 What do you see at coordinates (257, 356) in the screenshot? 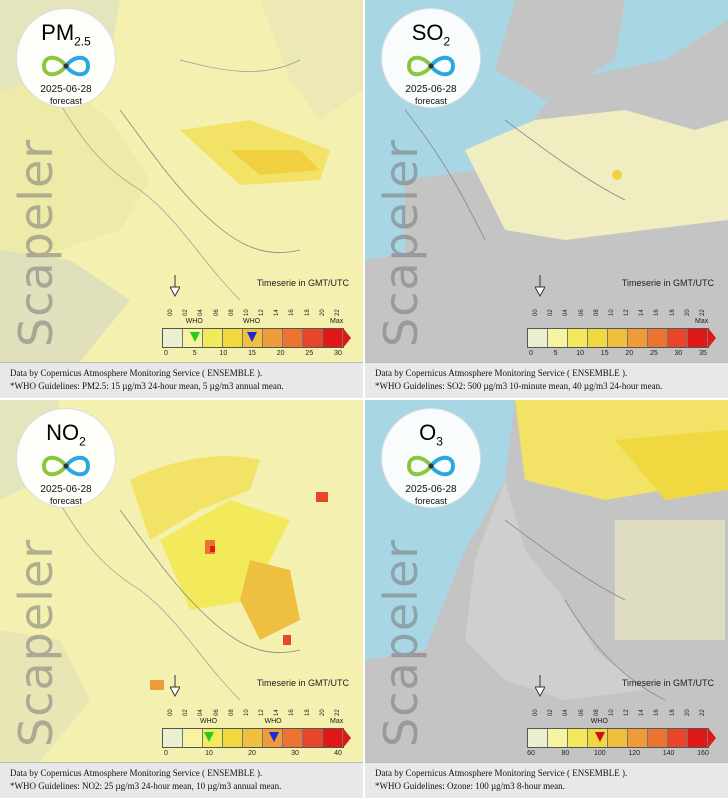
I see `scale-ticks: 0 5 10 15 20 25 30` at bounding box center [257, 356].